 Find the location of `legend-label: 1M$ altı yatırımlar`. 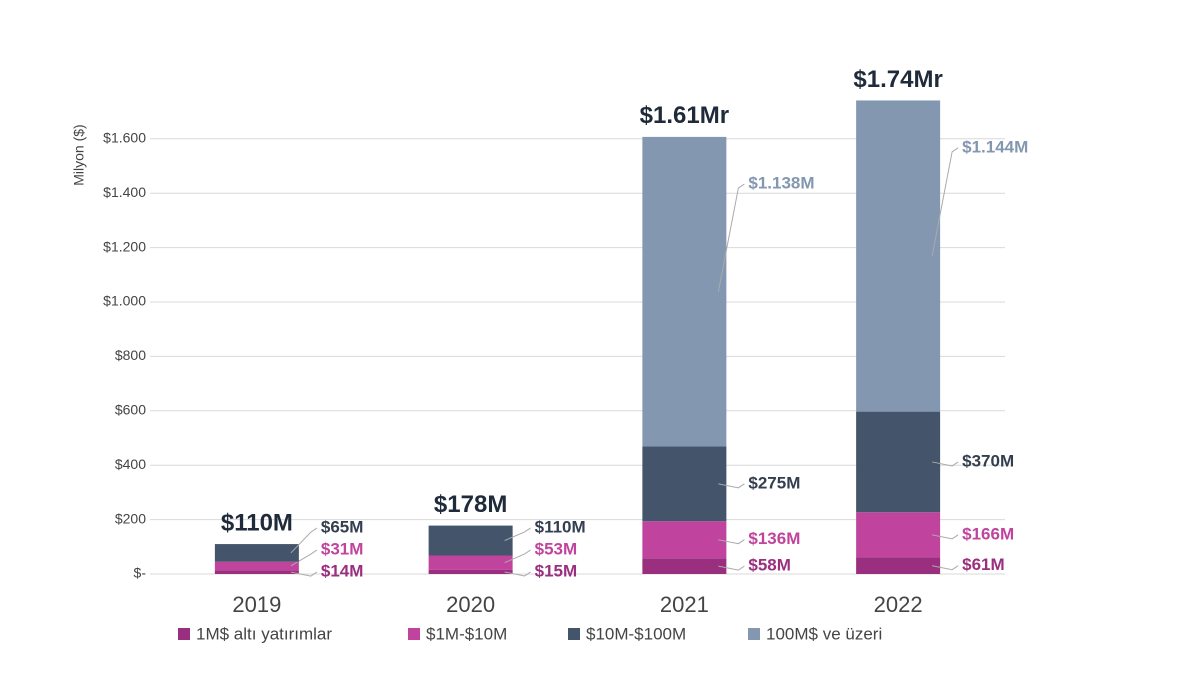

legend-label: 1M$ altı yatırımlar is located at coordinates (264, 633).